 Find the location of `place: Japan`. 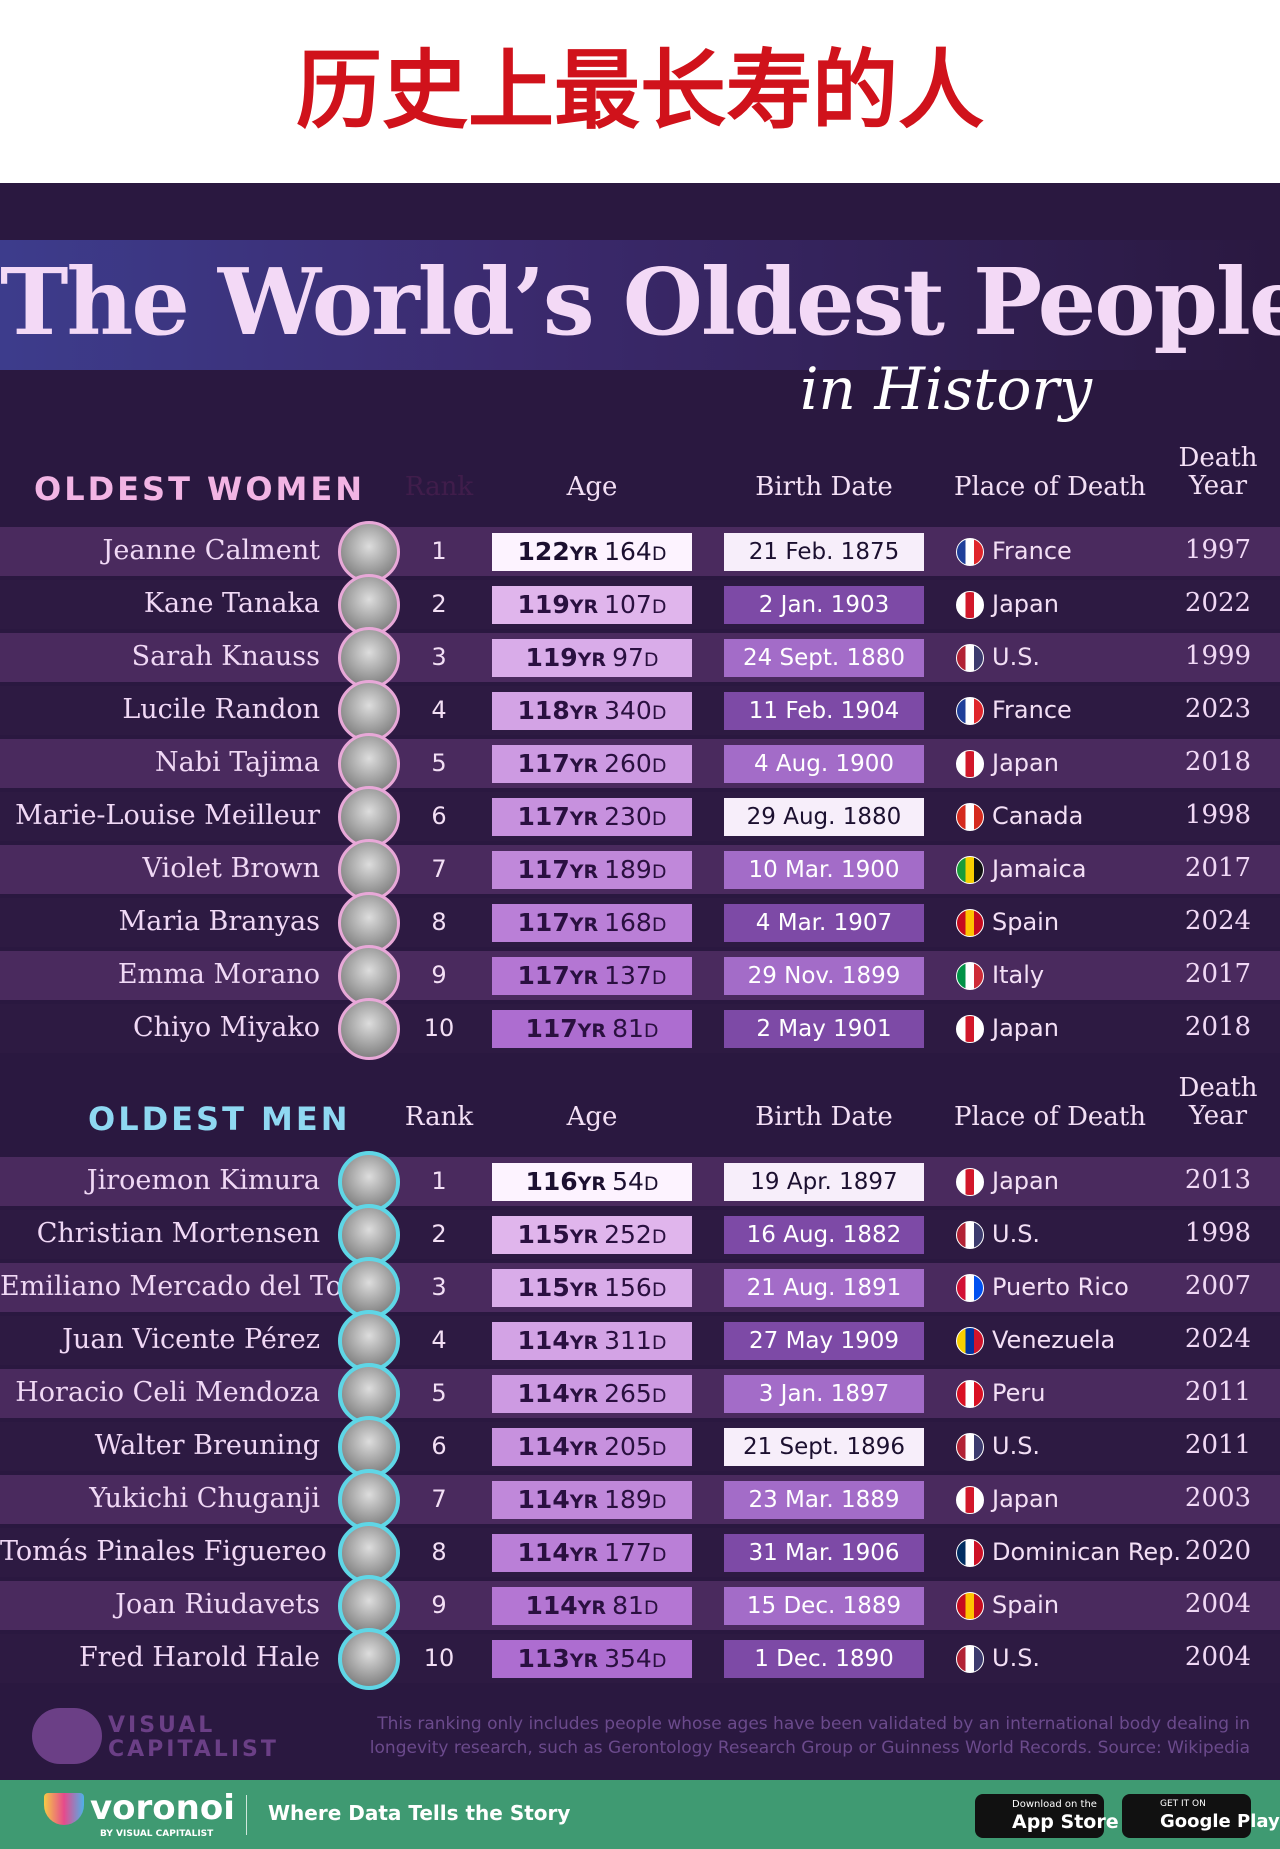

place: Japan is located at coordinates (1025, 763).